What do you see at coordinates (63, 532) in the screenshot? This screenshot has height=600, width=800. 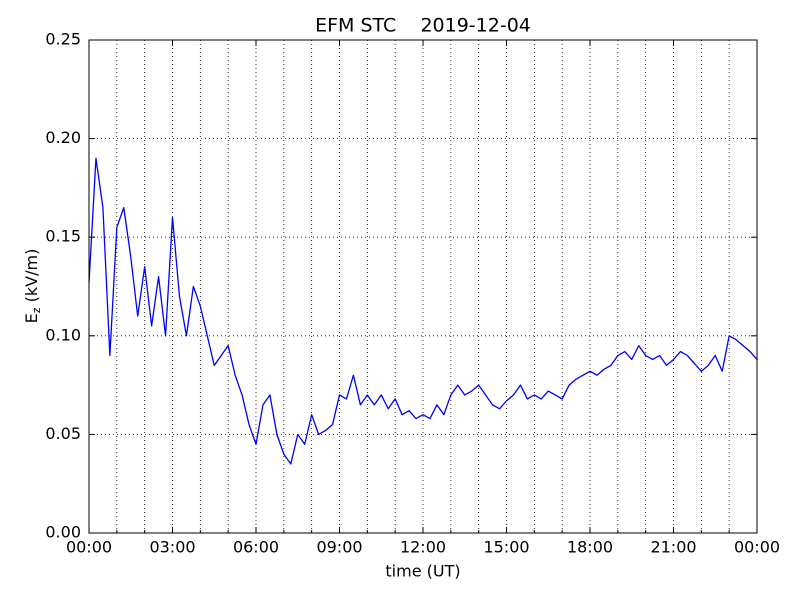 I see `y-tick-label: 0.00` at bounding box center [63, 532].